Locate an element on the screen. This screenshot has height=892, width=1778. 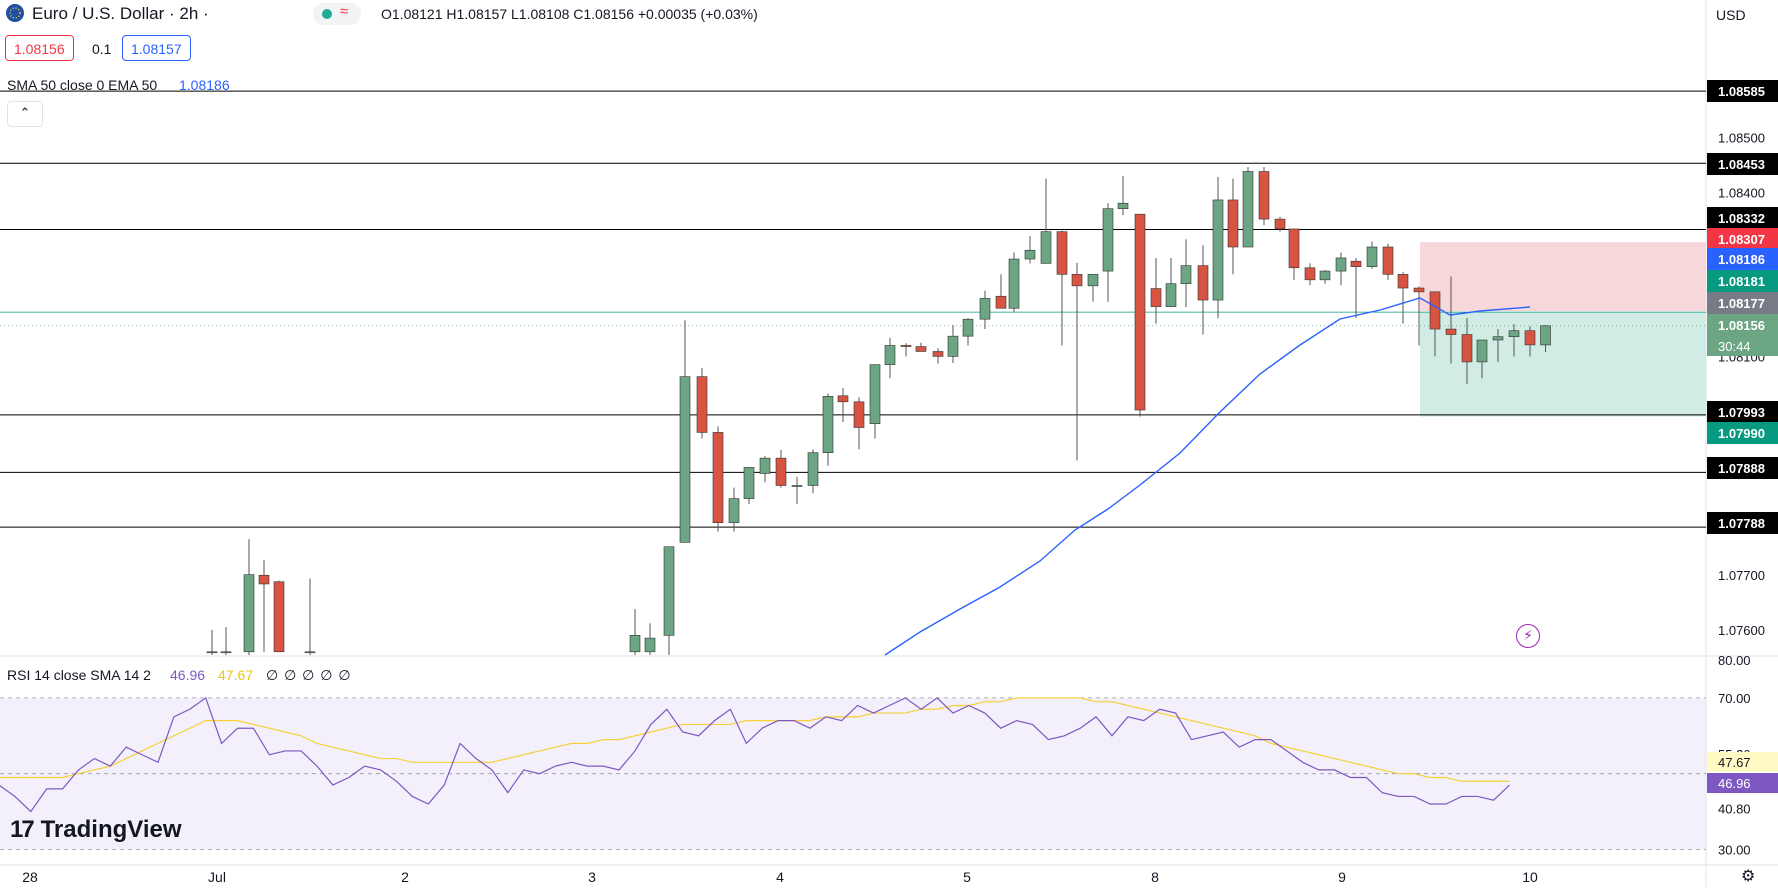
rsi-sma-tag: 47.67 is located at coordinates (1734, 762).